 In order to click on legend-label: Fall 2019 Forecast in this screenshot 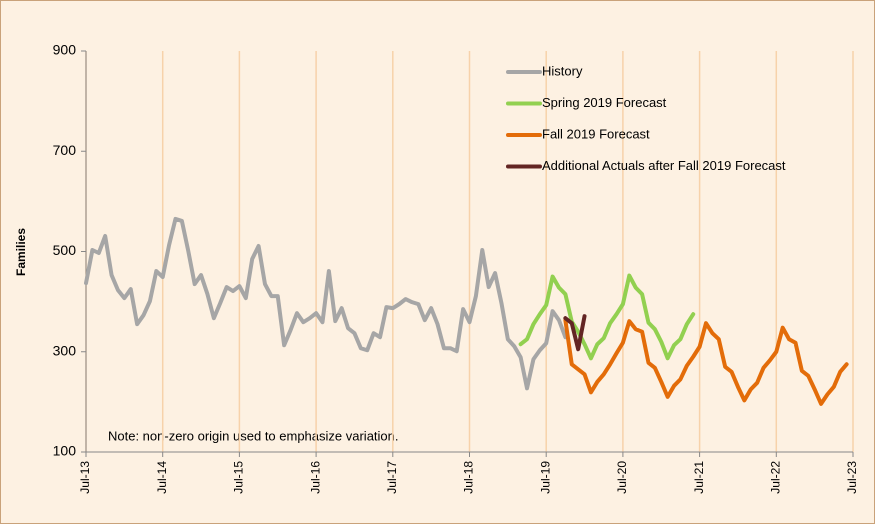, I will do `click(596, 133)`.